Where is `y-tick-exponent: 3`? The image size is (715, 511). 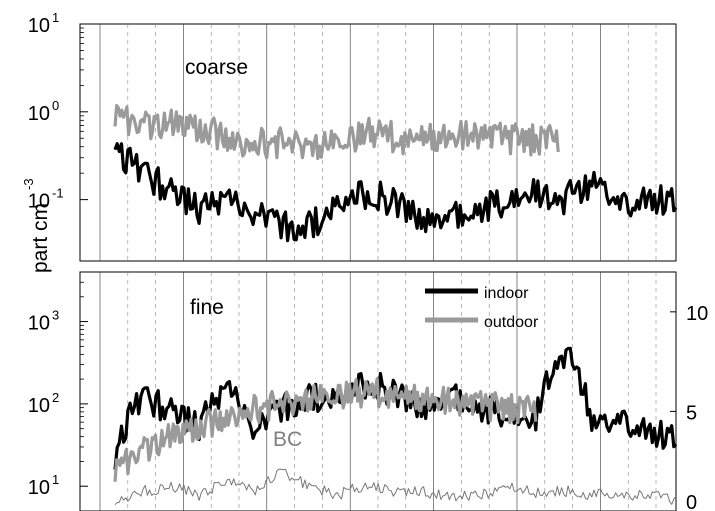 y-tick-exponent: 3 is located at coordinates (55, 315).